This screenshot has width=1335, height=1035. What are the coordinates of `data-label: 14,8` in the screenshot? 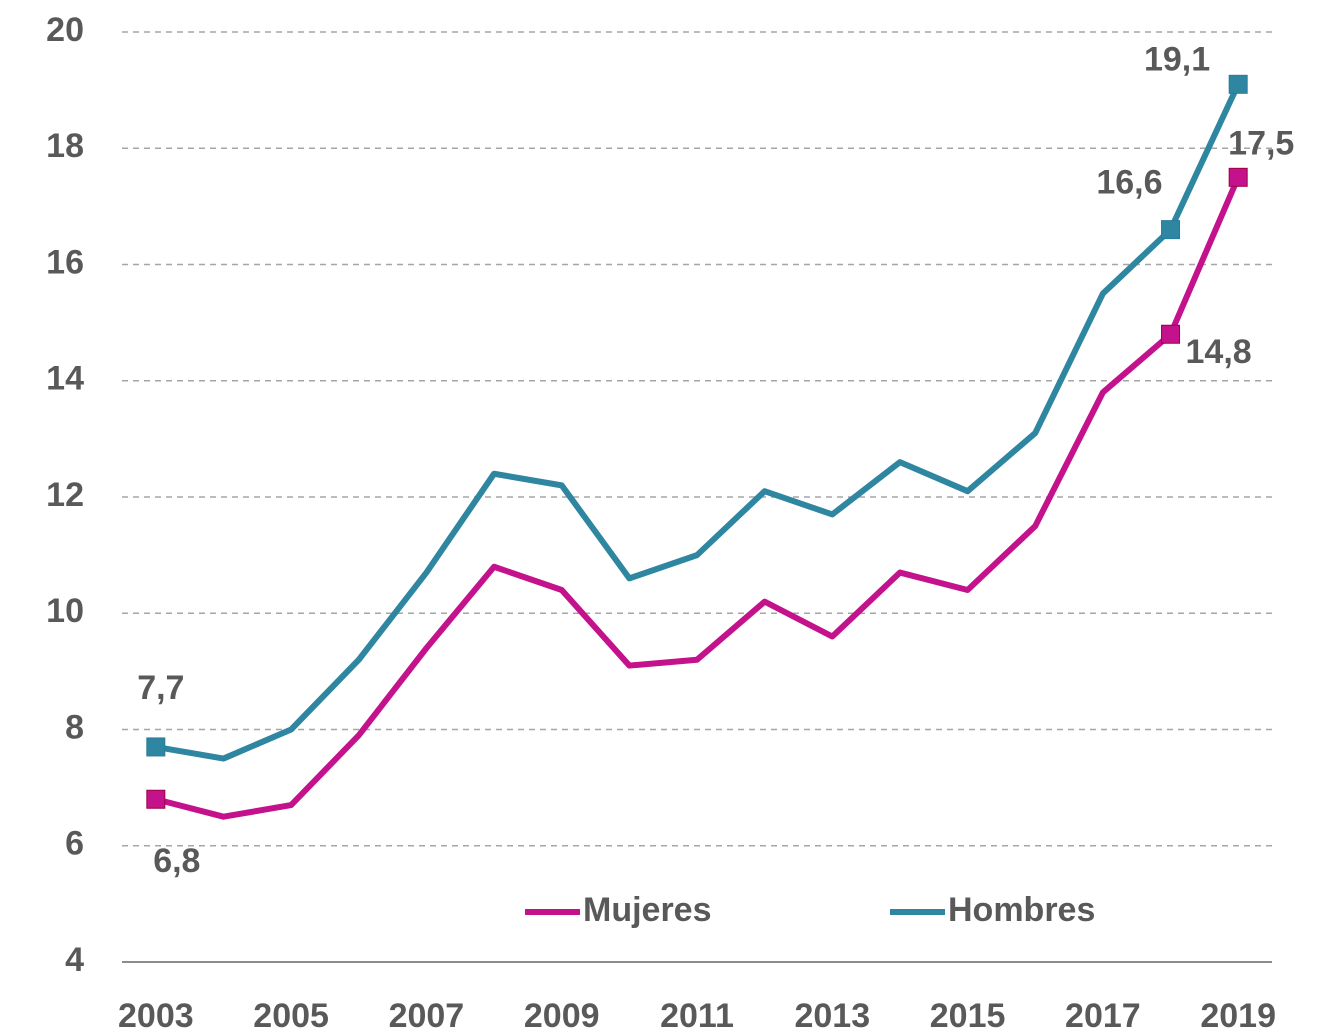 It's located at (1219, 352).